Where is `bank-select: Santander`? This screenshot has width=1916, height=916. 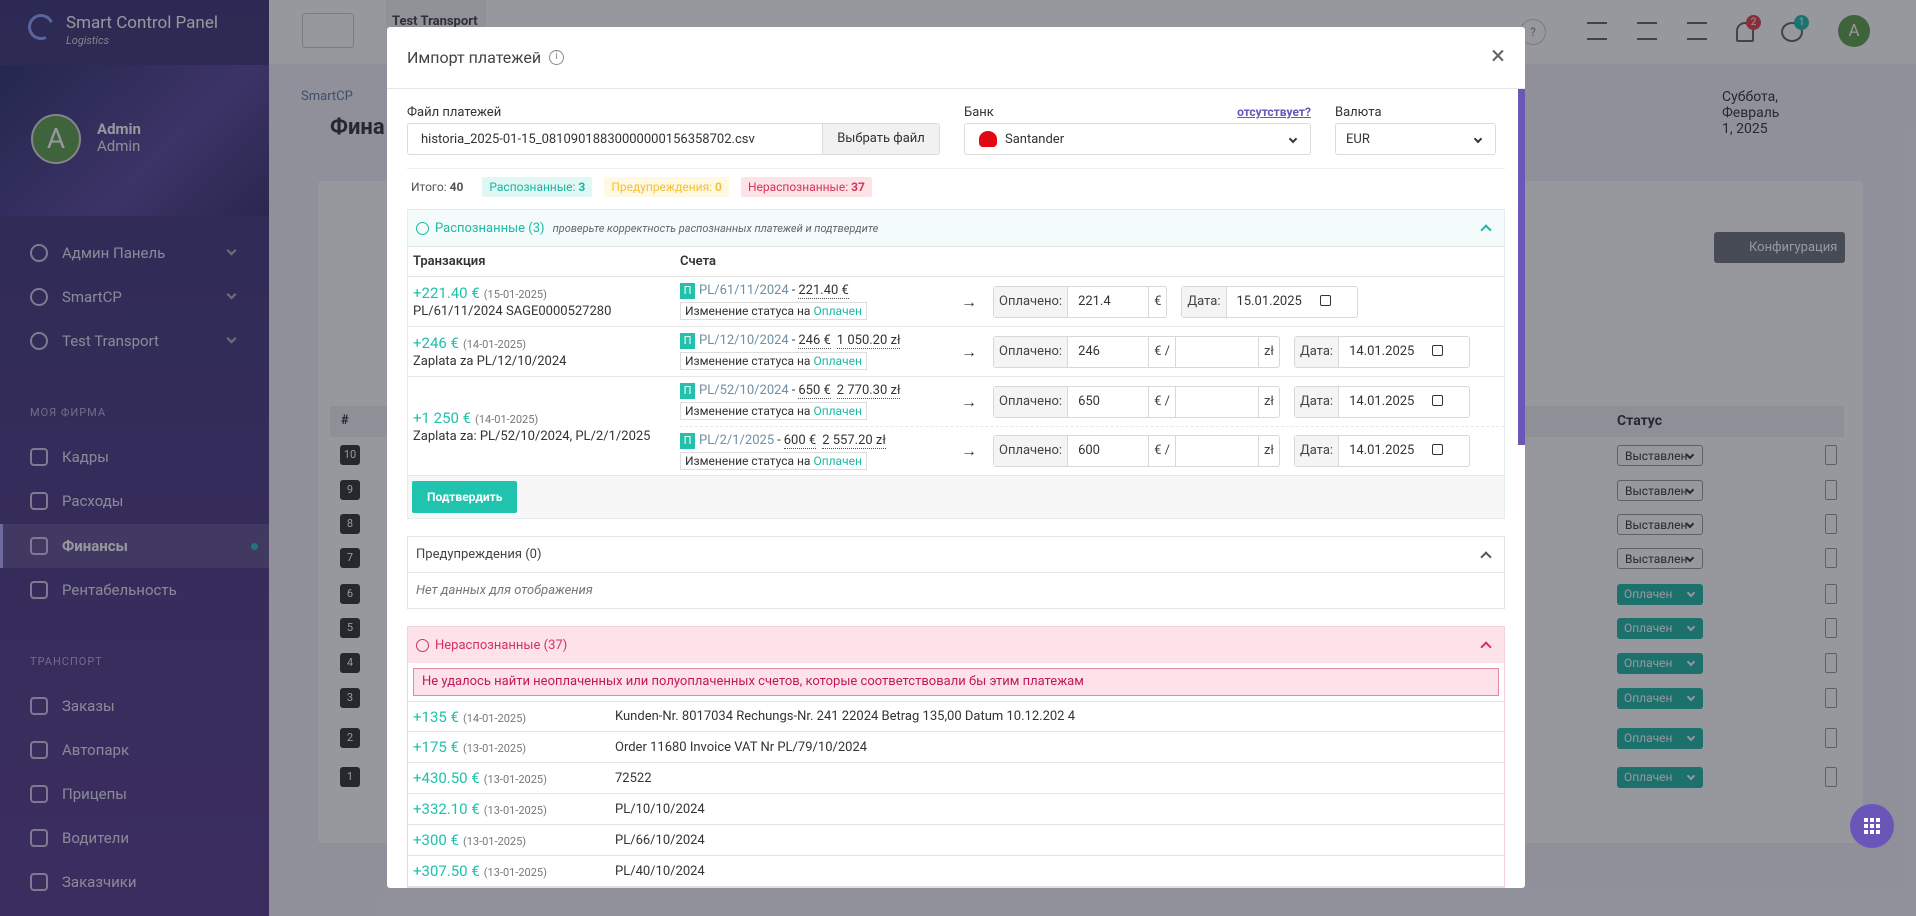
bank-select: Santander is located at coordinates (1137, 139).